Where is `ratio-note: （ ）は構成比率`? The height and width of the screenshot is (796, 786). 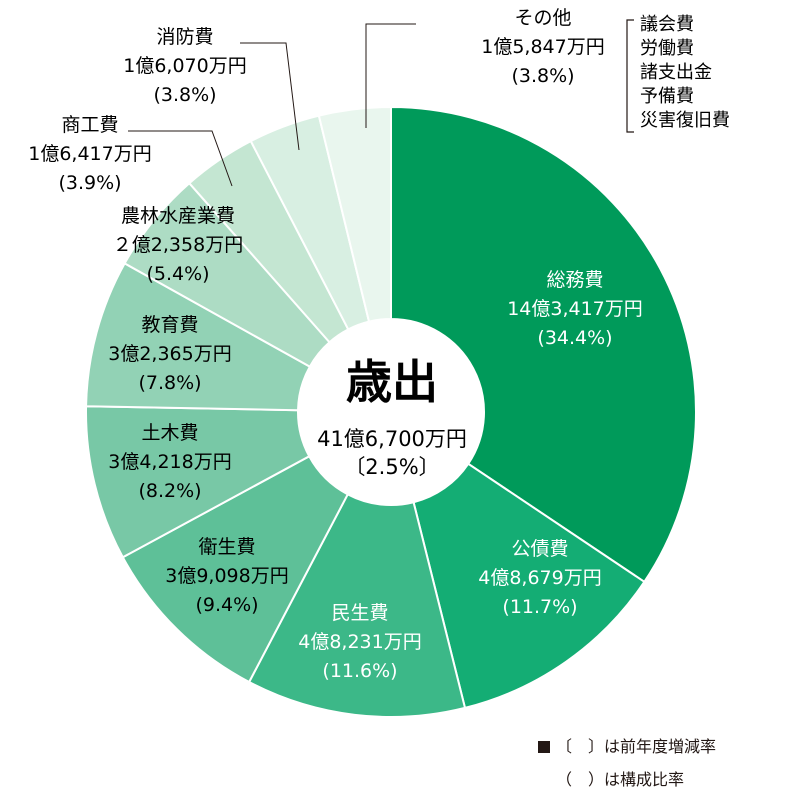 ratio-note: （ ）は構成比率 is located at coordinates (620, 778).